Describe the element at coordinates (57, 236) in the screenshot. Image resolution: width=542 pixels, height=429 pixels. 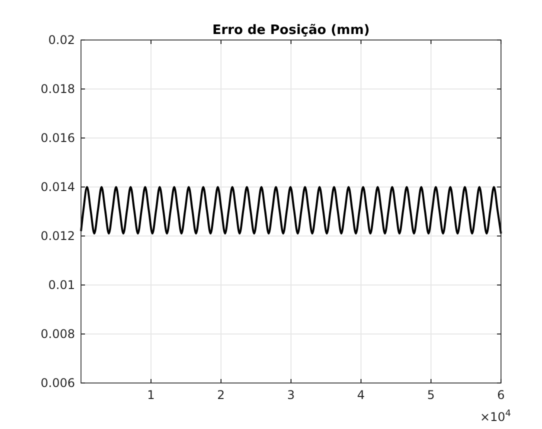
I see `y-tick-label: 0.012` at that location.